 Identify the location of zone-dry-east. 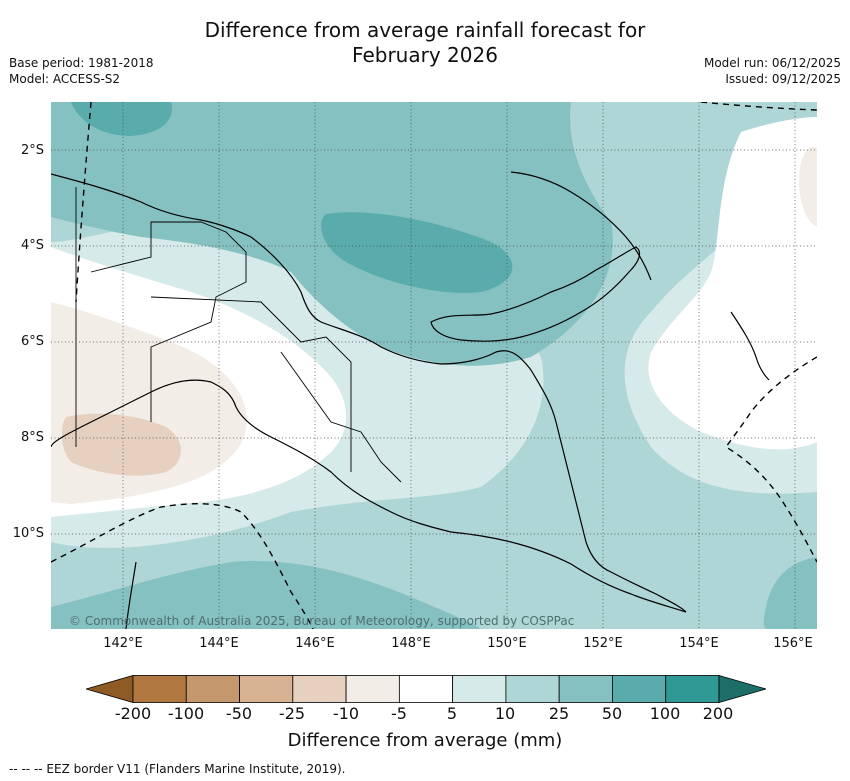
(808, 187).